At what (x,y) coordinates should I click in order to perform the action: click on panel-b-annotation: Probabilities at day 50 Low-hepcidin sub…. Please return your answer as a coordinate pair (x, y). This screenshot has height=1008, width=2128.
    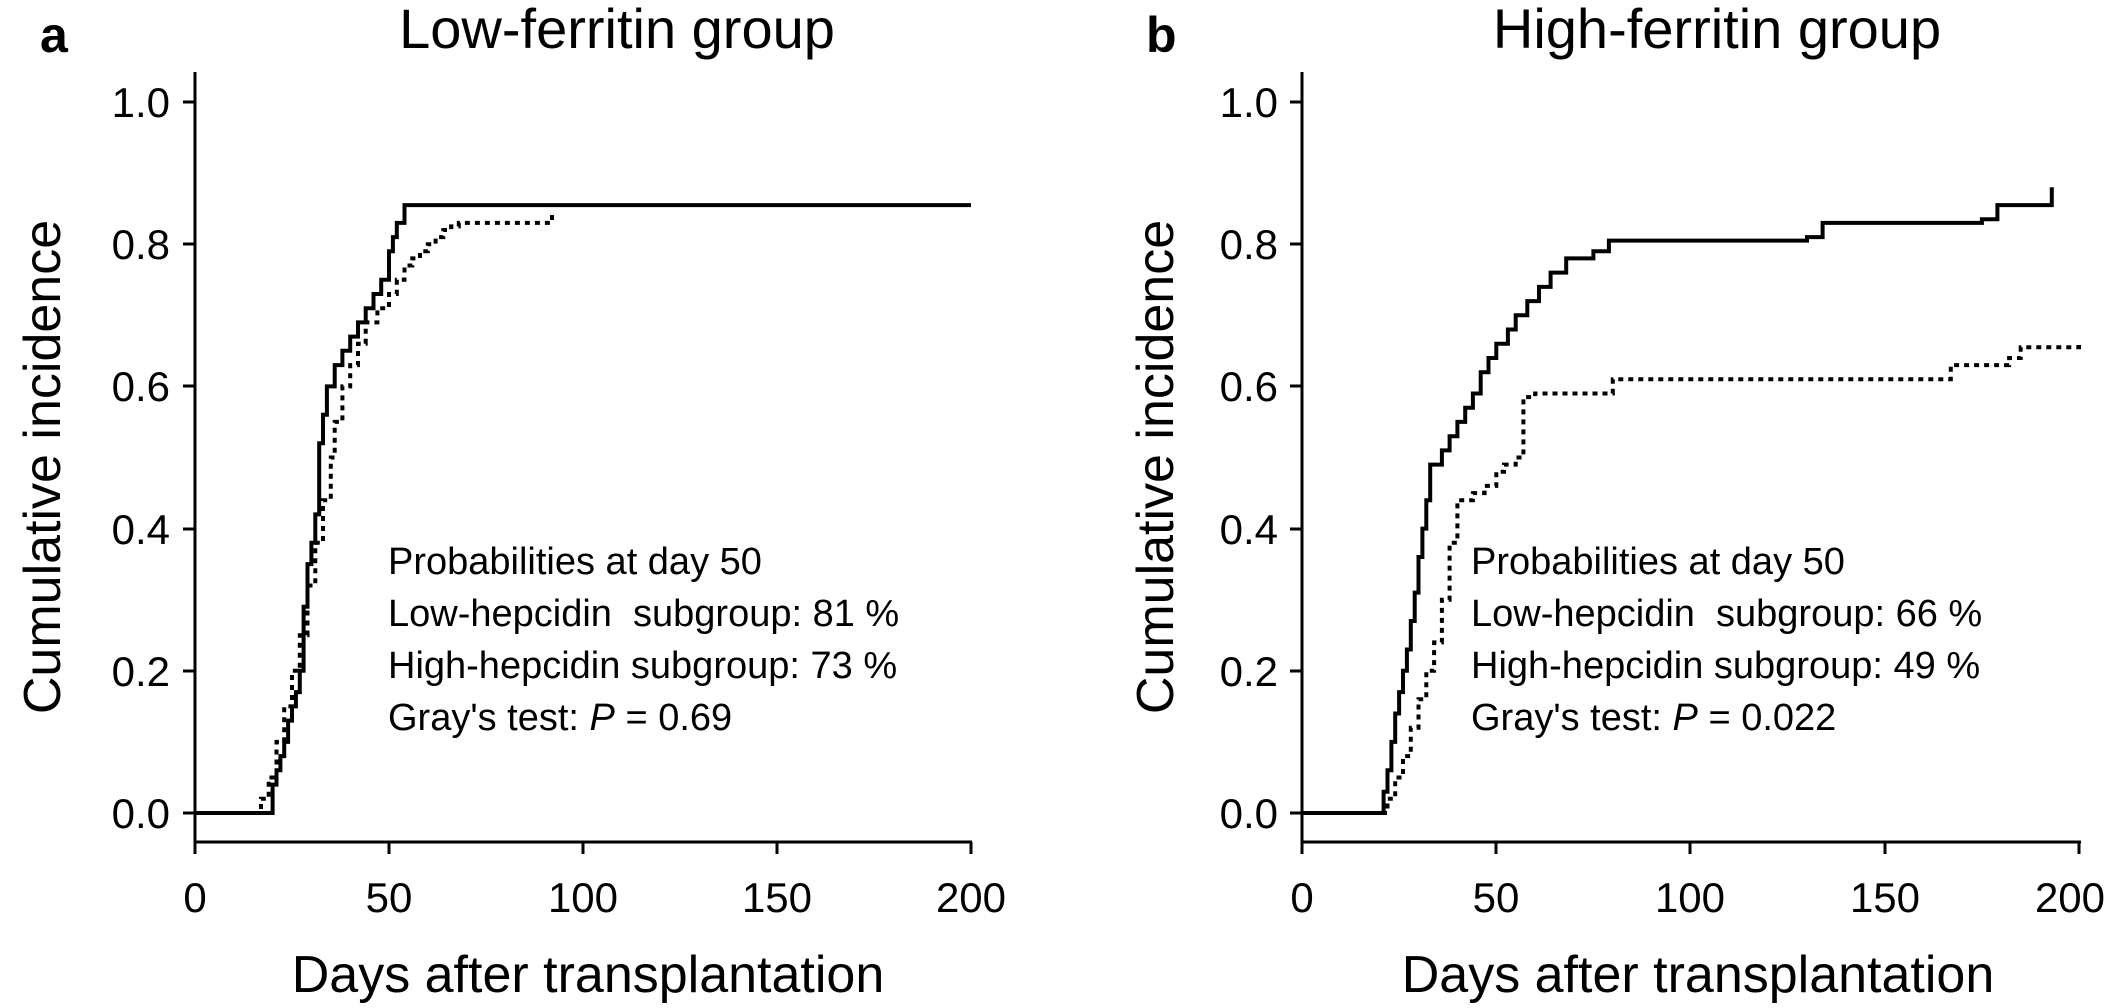
    Looking at the image, I should click on (1726, 640).